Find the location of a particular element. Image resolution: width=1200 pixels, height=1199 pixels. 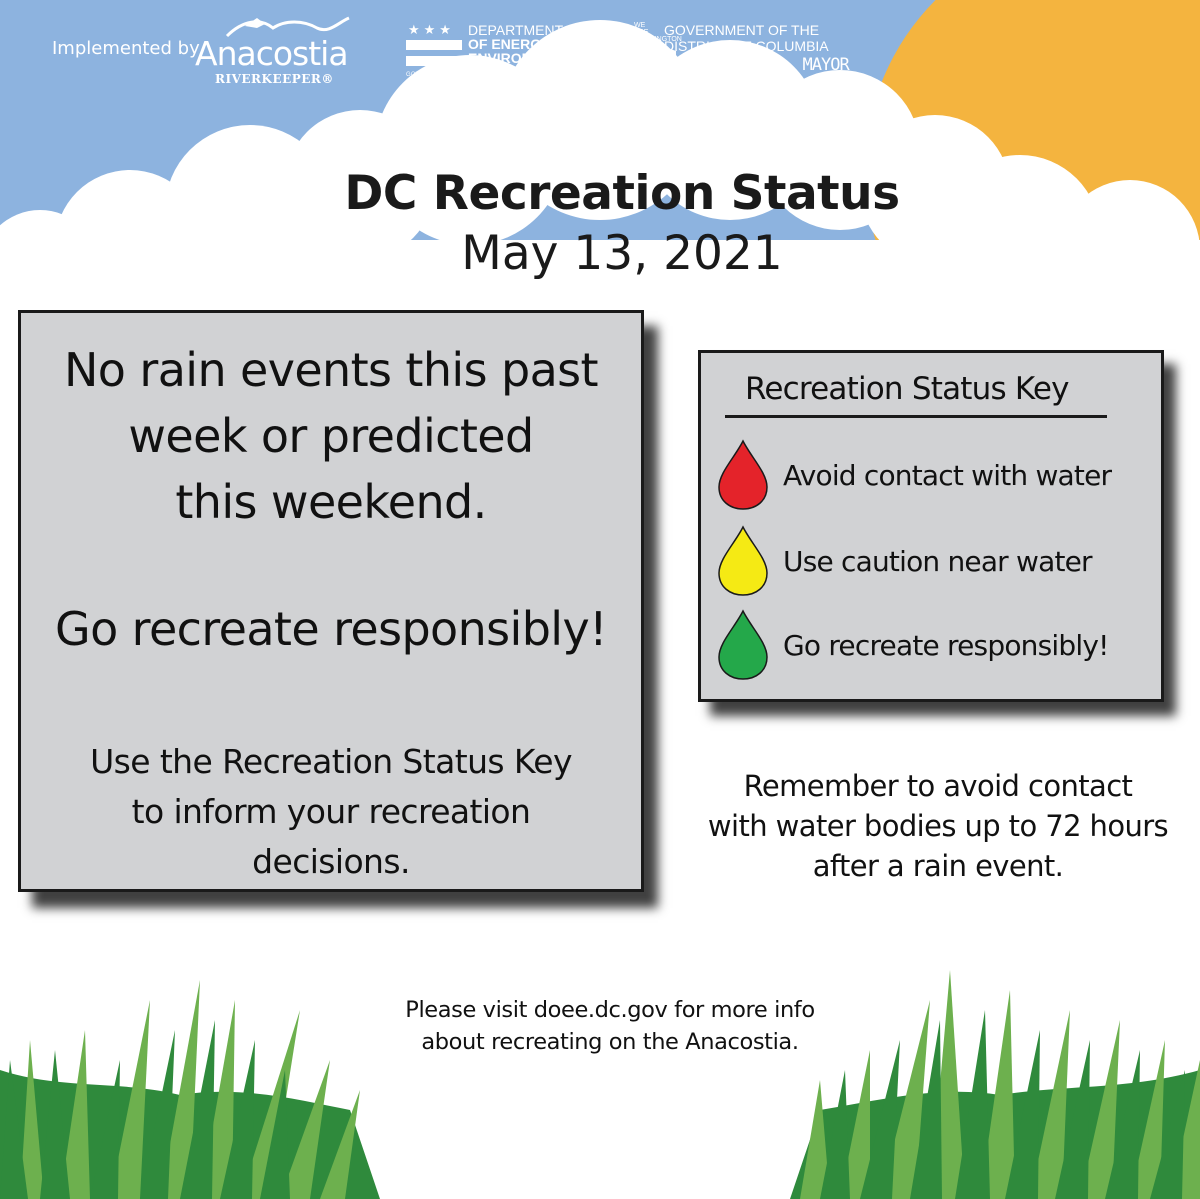

key-title: Recreation Status Key is located at coordinates (907, 389).